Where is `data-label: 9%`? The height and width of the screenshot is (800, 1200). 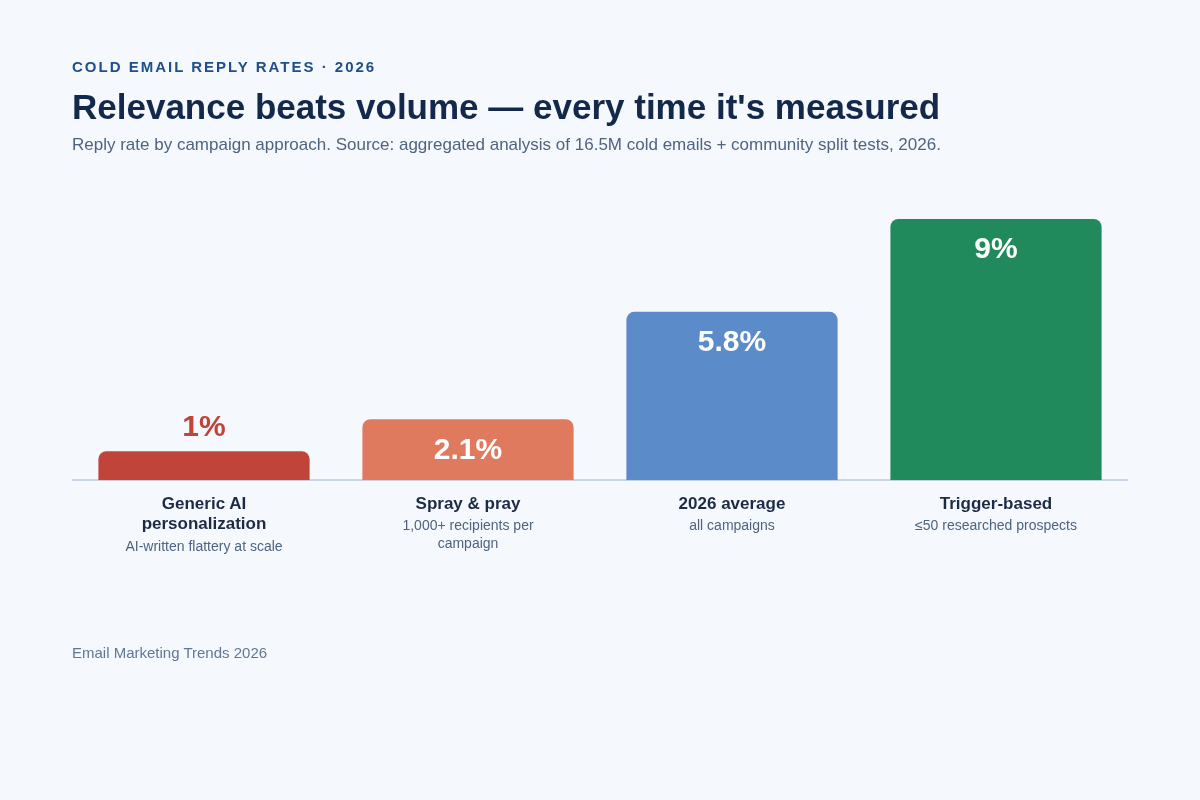
data-label: 9% is located at coordinates (996, 248).